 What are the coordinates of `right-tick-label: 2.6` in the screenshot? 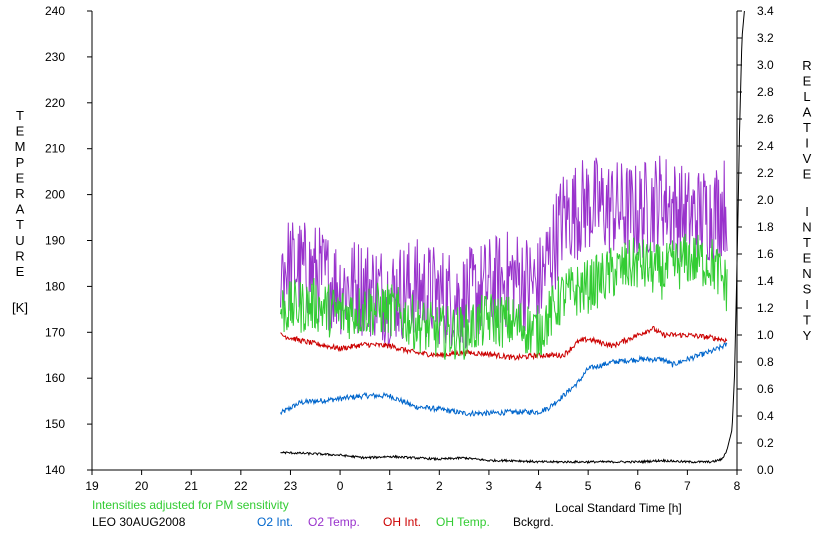 It's located at (765, 119).